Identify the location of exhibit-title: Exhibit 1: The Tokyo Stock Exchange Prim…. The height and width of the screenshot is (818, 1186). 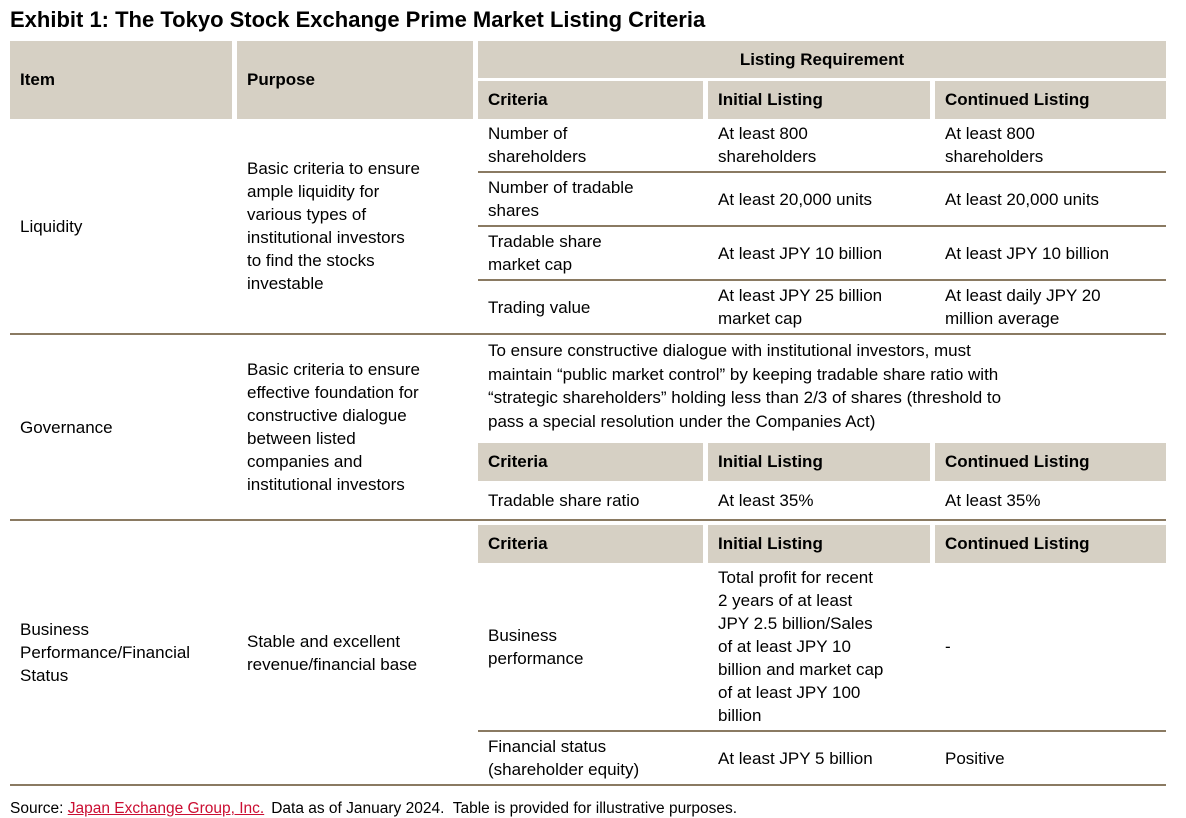
(358, 19).